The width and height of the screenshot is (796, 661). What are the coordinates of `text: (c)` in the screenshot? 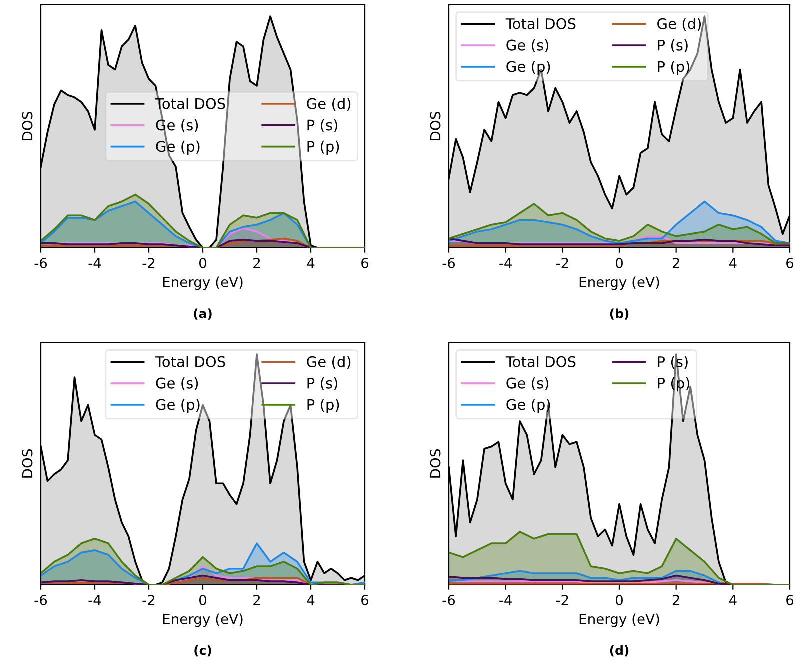 It's located at (203, 651).